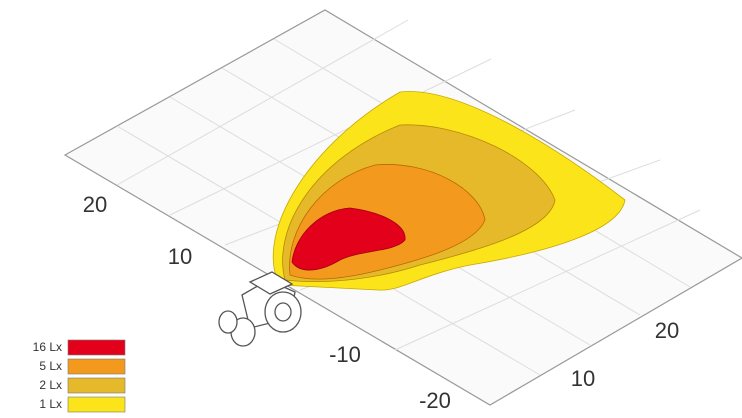 The height and width of the screenshot is (418, 742). What do you see at coordinates (79, 376) in the screenshot?
I see `legend: 16 Lx 5 Lx 2 Lx 1 Lx` at bounding box center [79, 376].